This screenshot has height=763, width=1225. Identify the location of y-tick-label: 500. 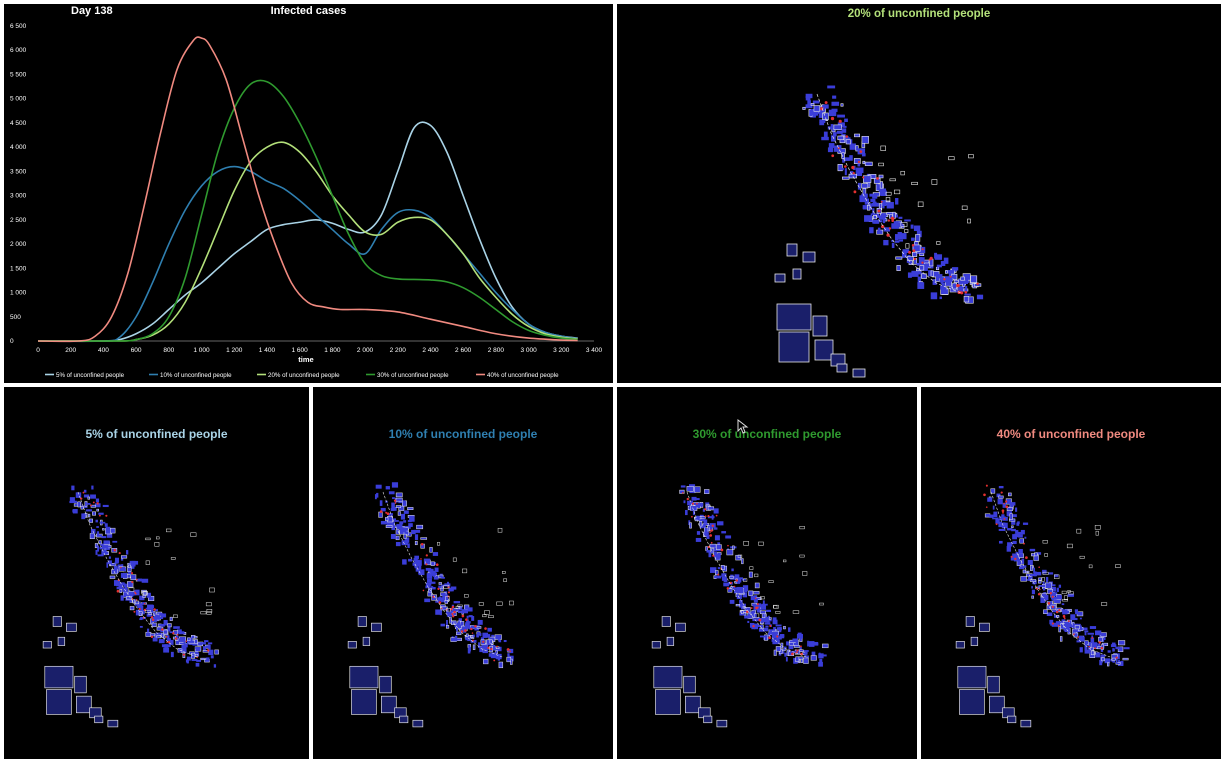
(15, 317).